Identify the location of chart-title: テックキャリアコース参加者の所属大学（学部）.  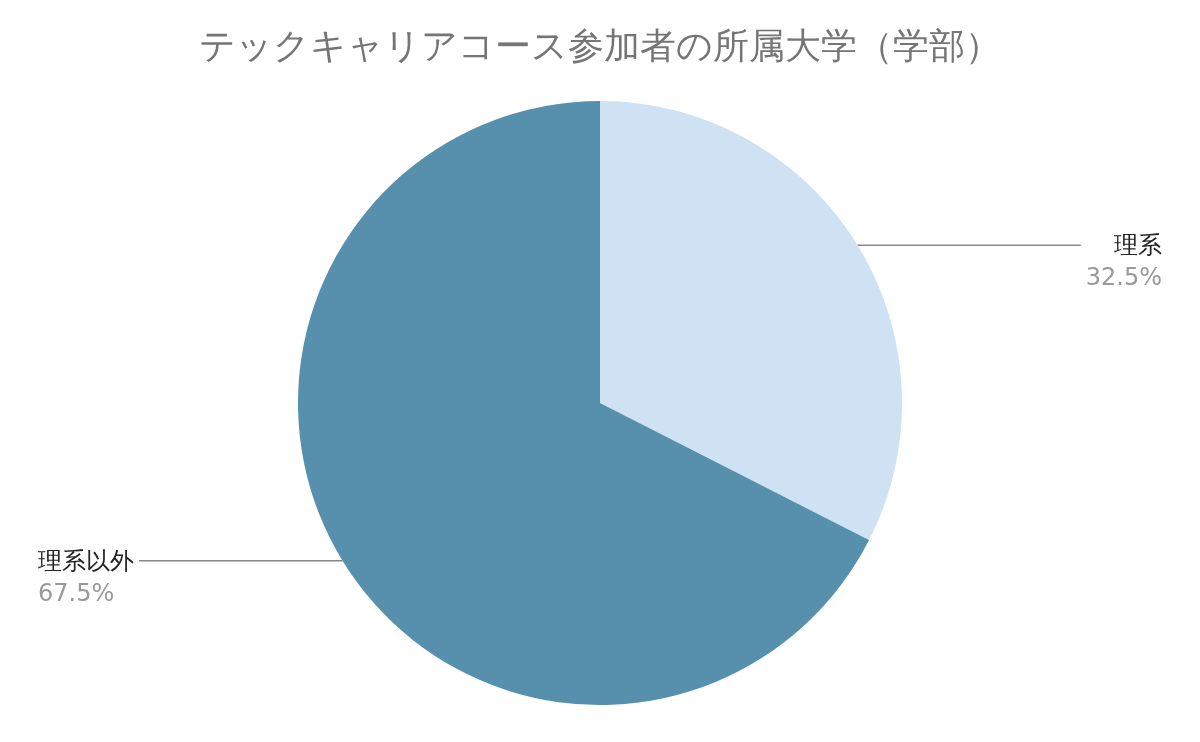
(600, 45).